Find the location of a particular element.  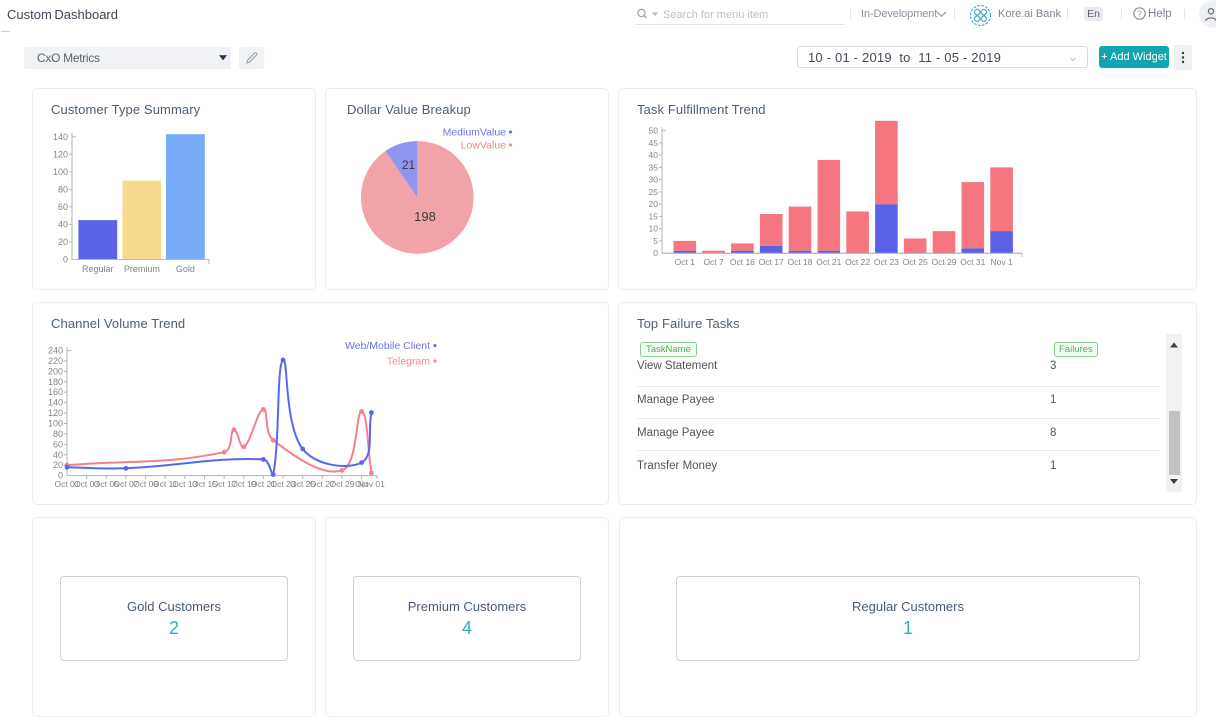

svg-text: Oct 03 is located at coordinates (86, 484).